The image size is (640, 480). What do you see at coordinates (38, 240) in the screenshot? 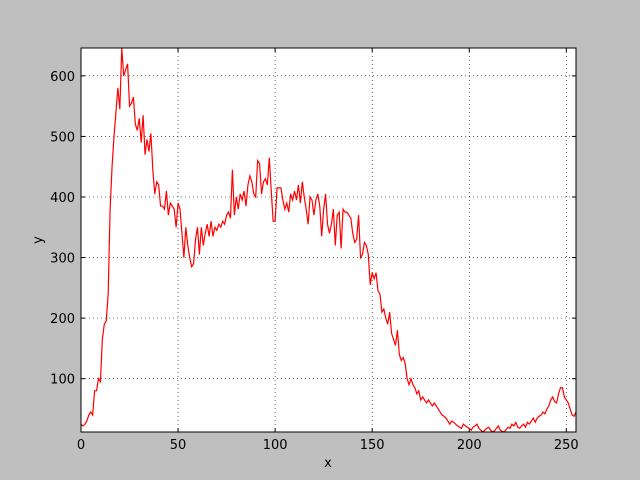
I see `y-axis-label: y` at bounding box center [38, 240].